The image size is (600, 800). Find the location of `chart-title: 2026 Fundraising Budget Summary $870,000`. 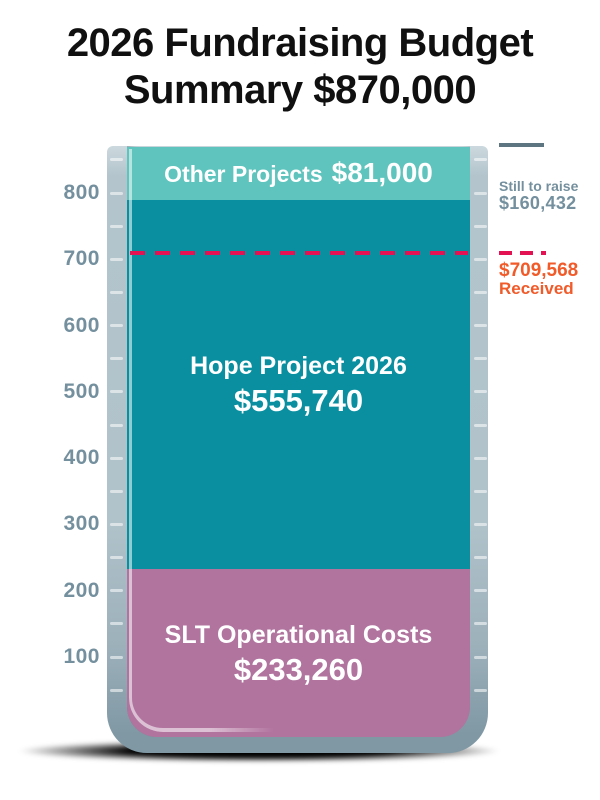

chart-title: 2026 Fundraising Budget Summary $870,000 is located at coordinates (300, 67).